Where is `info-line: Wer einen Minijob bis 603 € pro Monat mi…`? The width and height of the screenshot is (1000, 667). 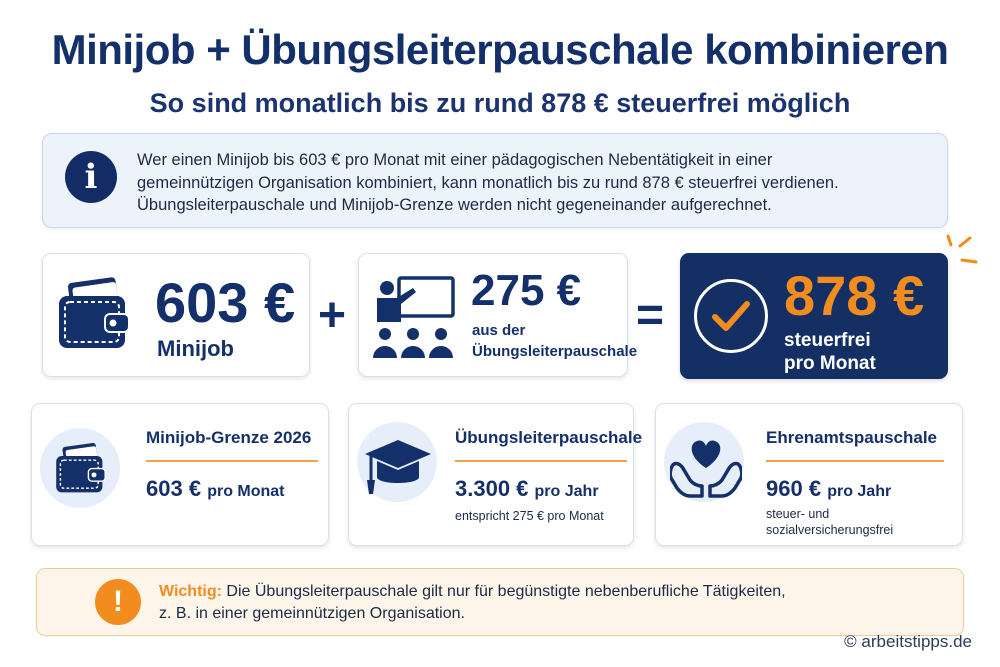
info-line: Wer einen Minijob bis 603 € pro Monat mi… is located at coordinates (455, 160).